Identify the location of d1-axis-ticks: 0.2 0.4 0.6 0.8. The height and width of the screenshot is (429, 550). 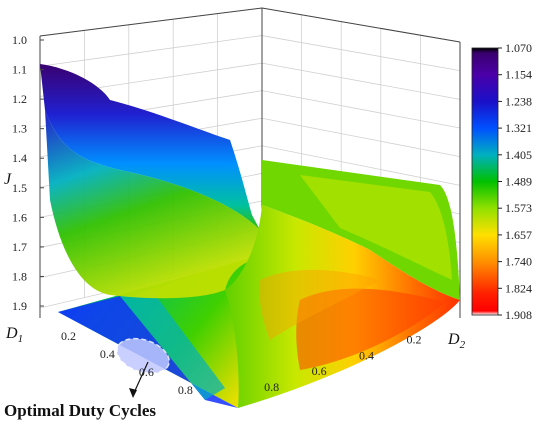
(127, 363).